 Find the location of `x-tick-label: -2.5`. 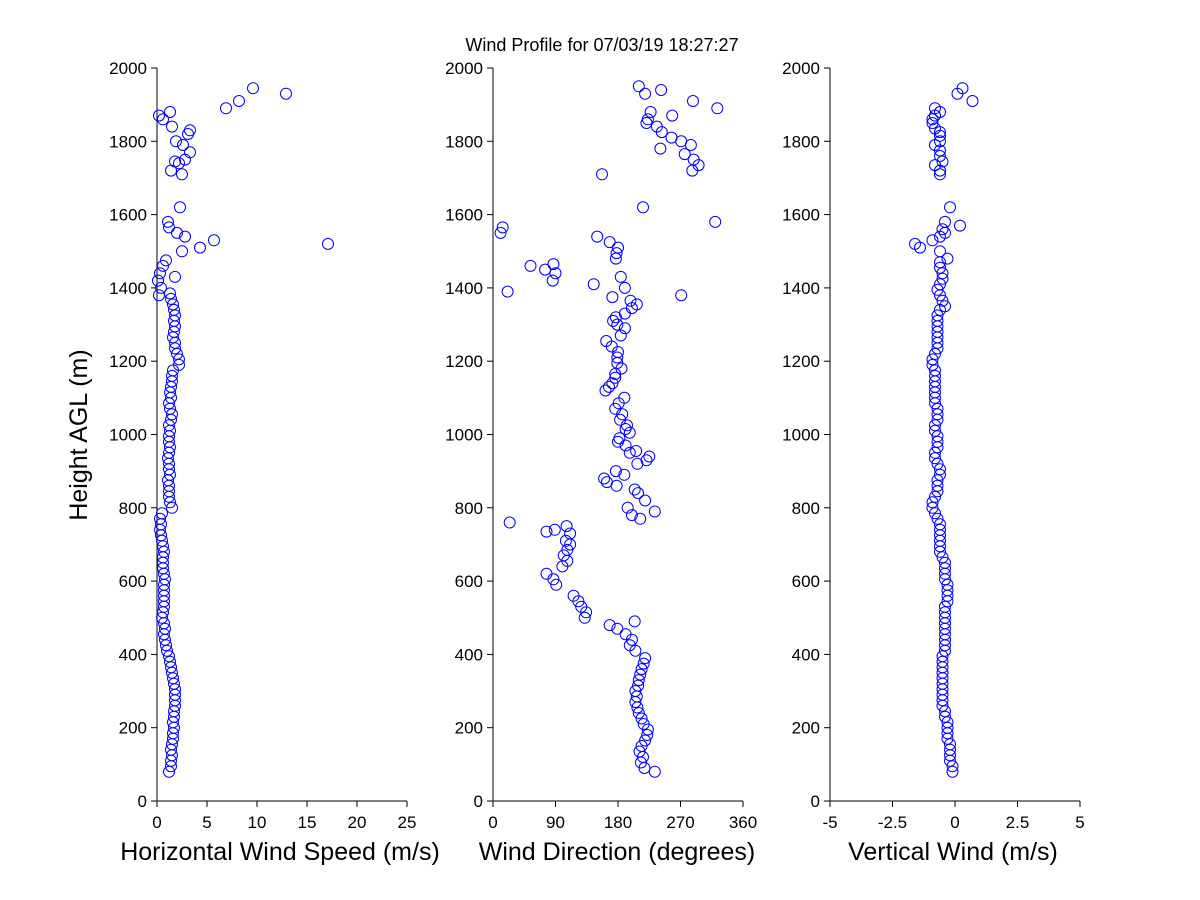

x-tick-label: -2.5 is located at coordinates (892, 822).